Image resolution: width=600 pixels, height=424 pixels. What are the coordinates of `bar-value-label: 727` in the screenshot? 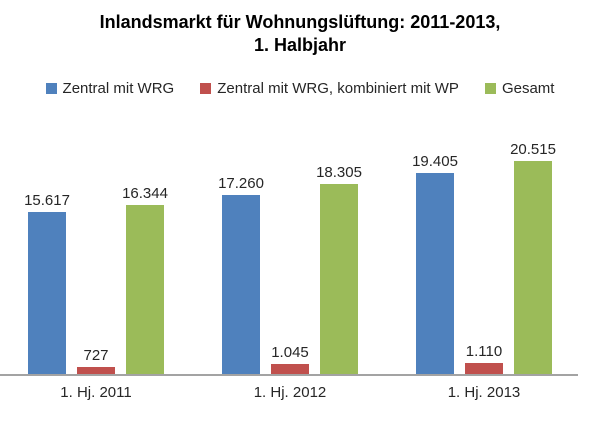 It's located at (96, 355).